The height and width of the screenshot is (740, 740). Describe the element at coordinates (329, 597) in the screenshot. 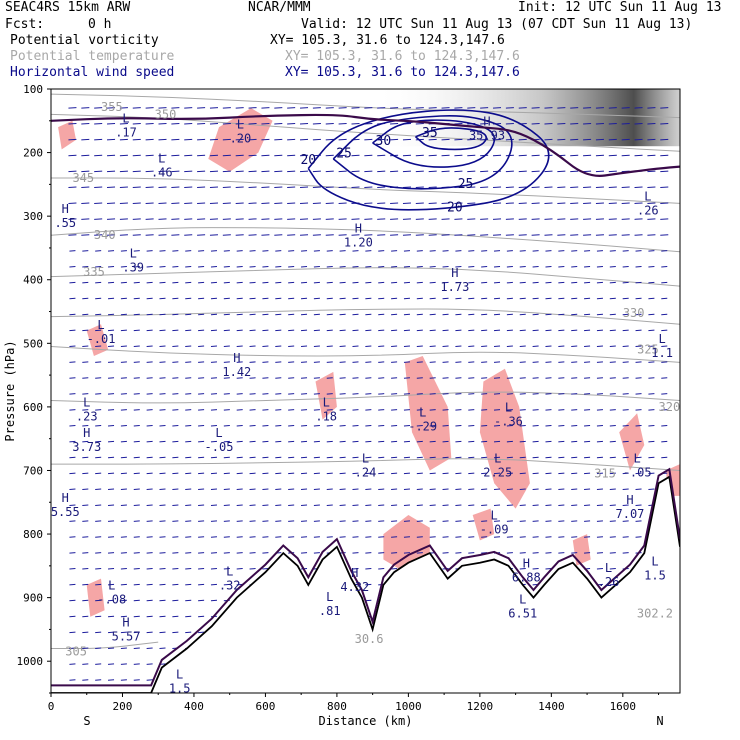

I see `pv-extremum-letter-31: L` at that location.